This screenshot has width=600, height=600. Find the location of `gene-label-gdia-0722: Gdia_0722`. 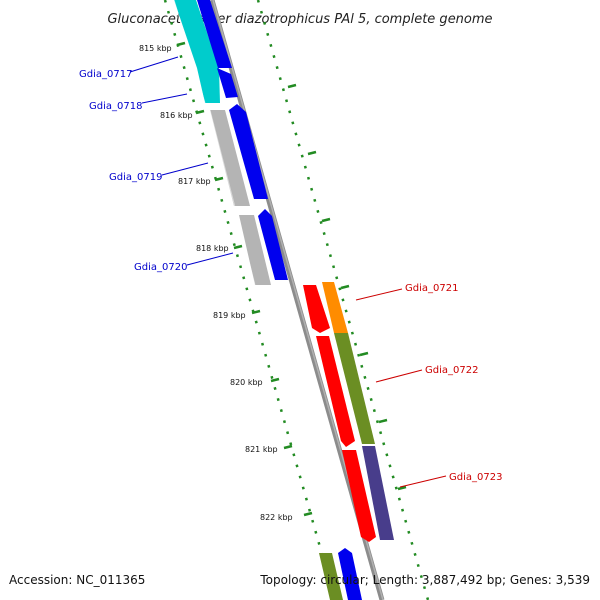

gene-label-gdia-0722: Gdia_0722 is located at coordinates (451, 370).